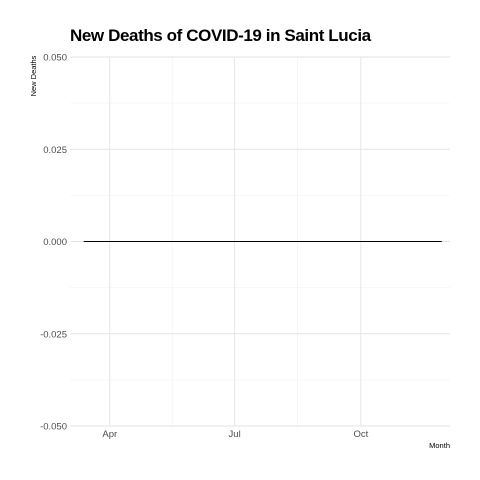 This screenshot has height=480, width=480. Describe the element at coordinates (109, 434) in the screenshot. I see `x-tick-label: Apr` at that location.